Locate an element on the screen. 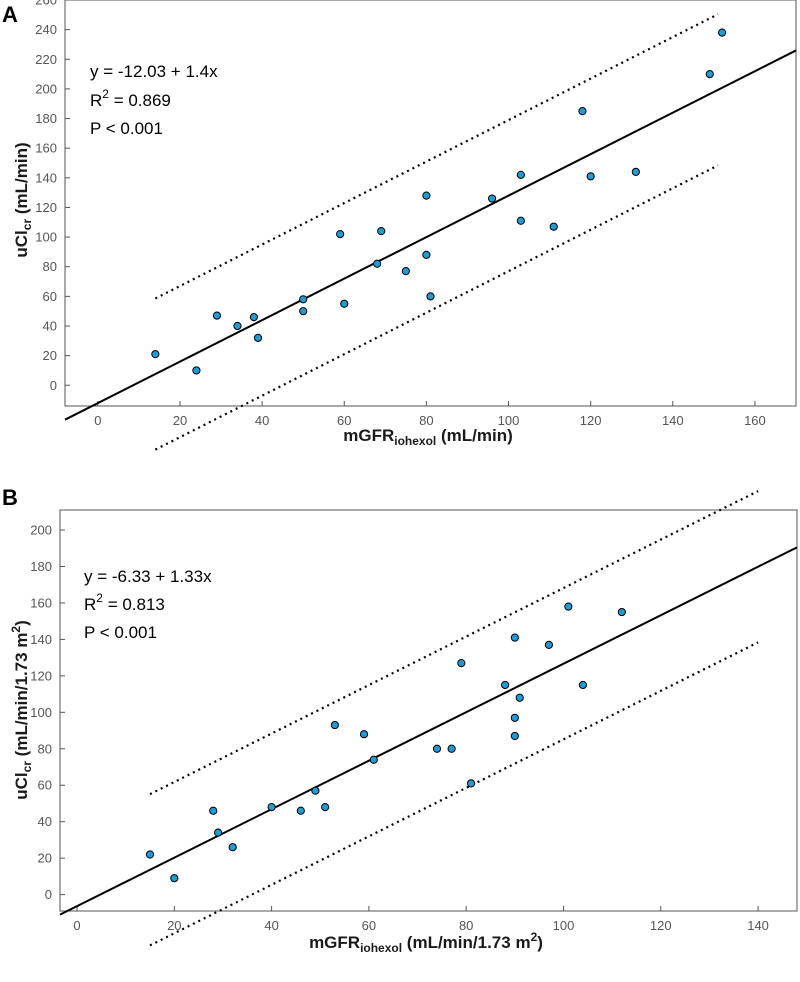 This screenshot has width=800, height=982. panel-b-x-tick-label: 60 is located at coordinates (369, 925).